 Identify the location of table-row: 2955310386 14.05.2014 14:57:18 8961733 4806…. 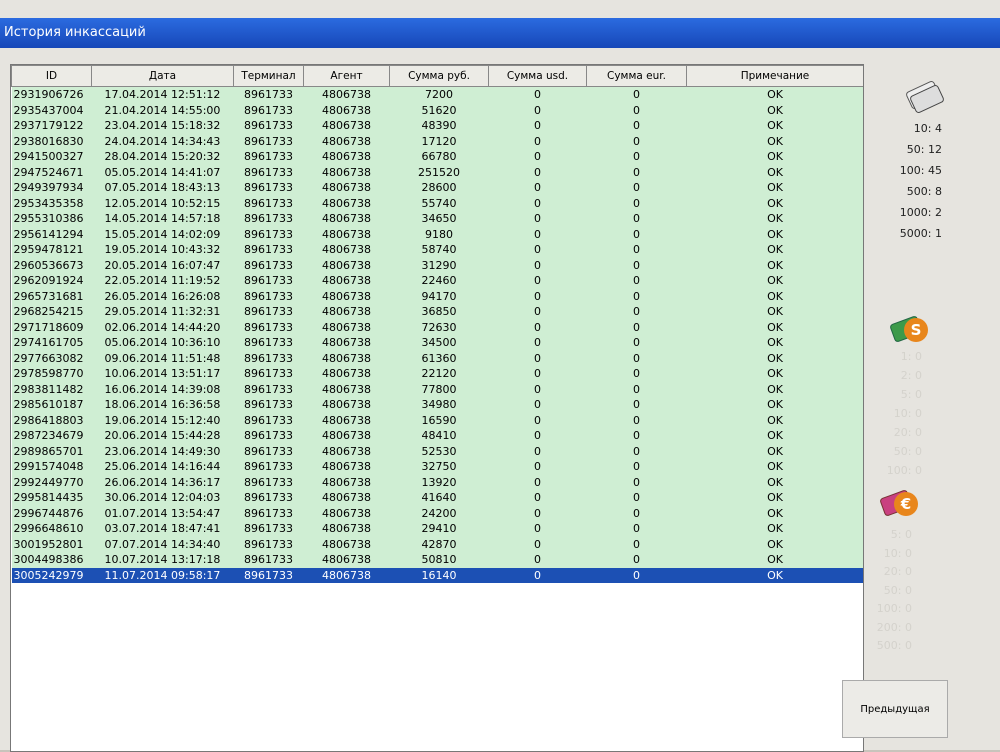
(437, 219).